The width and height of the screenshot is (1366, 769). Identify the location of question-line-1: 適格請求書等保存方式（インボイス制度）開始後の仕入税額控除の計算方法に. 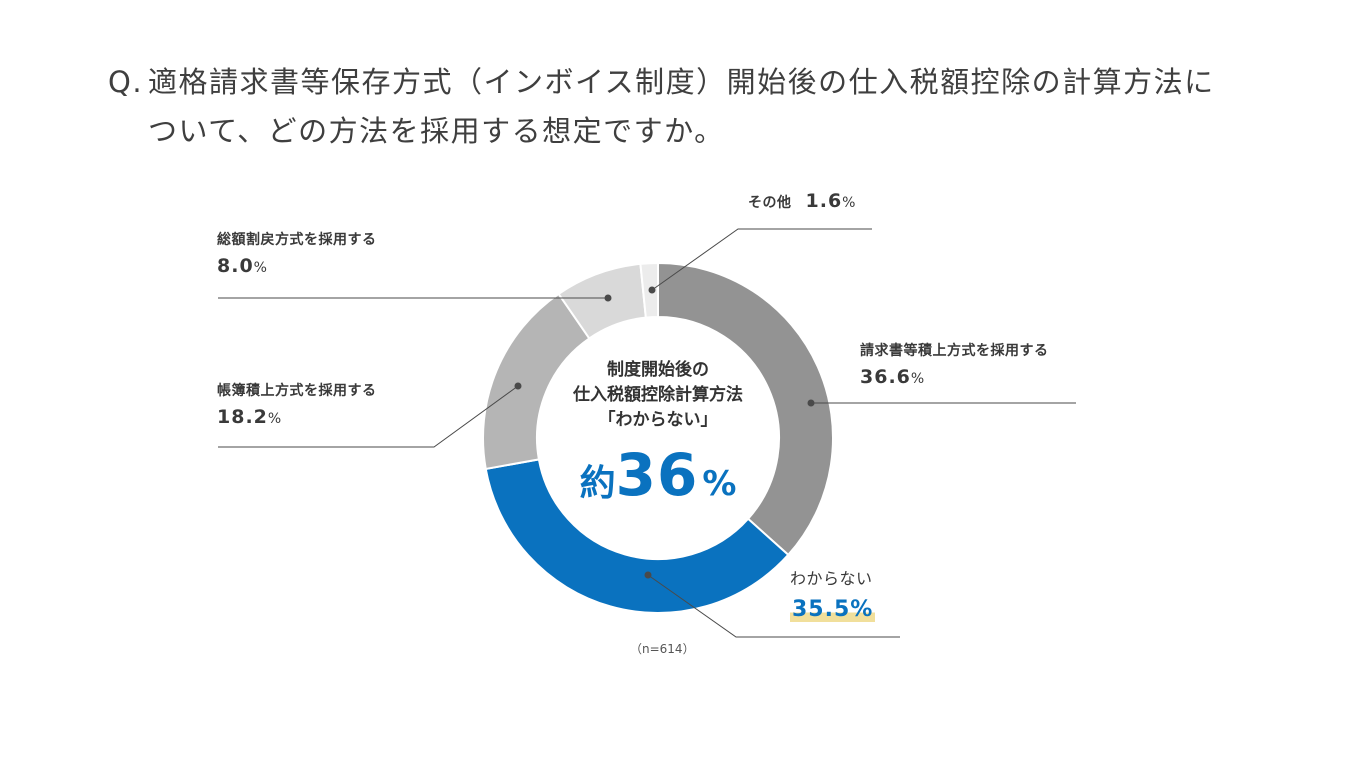
(681, 82).